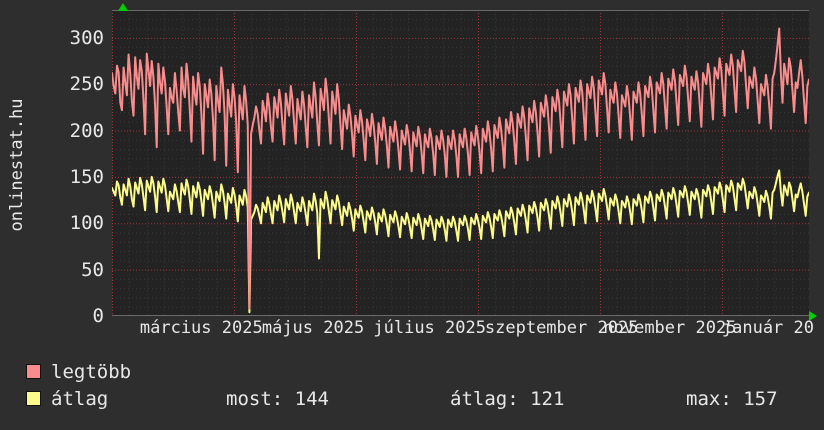 The width and height of the screenshot is (824, 430). What do you see at coordinates (86, 130) in the screenshot?
I see `y-tick-label: 200` at bounding box center [86, 130].